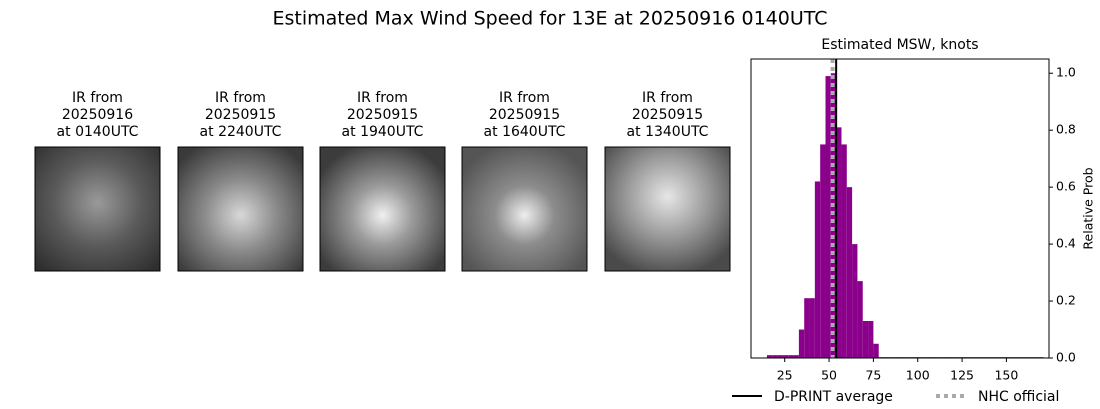 The image size is (1100, 409). Describe the element at coordinates (1066, 129) in the screenshot. I see `y-tick-label: 0.8` at that location.